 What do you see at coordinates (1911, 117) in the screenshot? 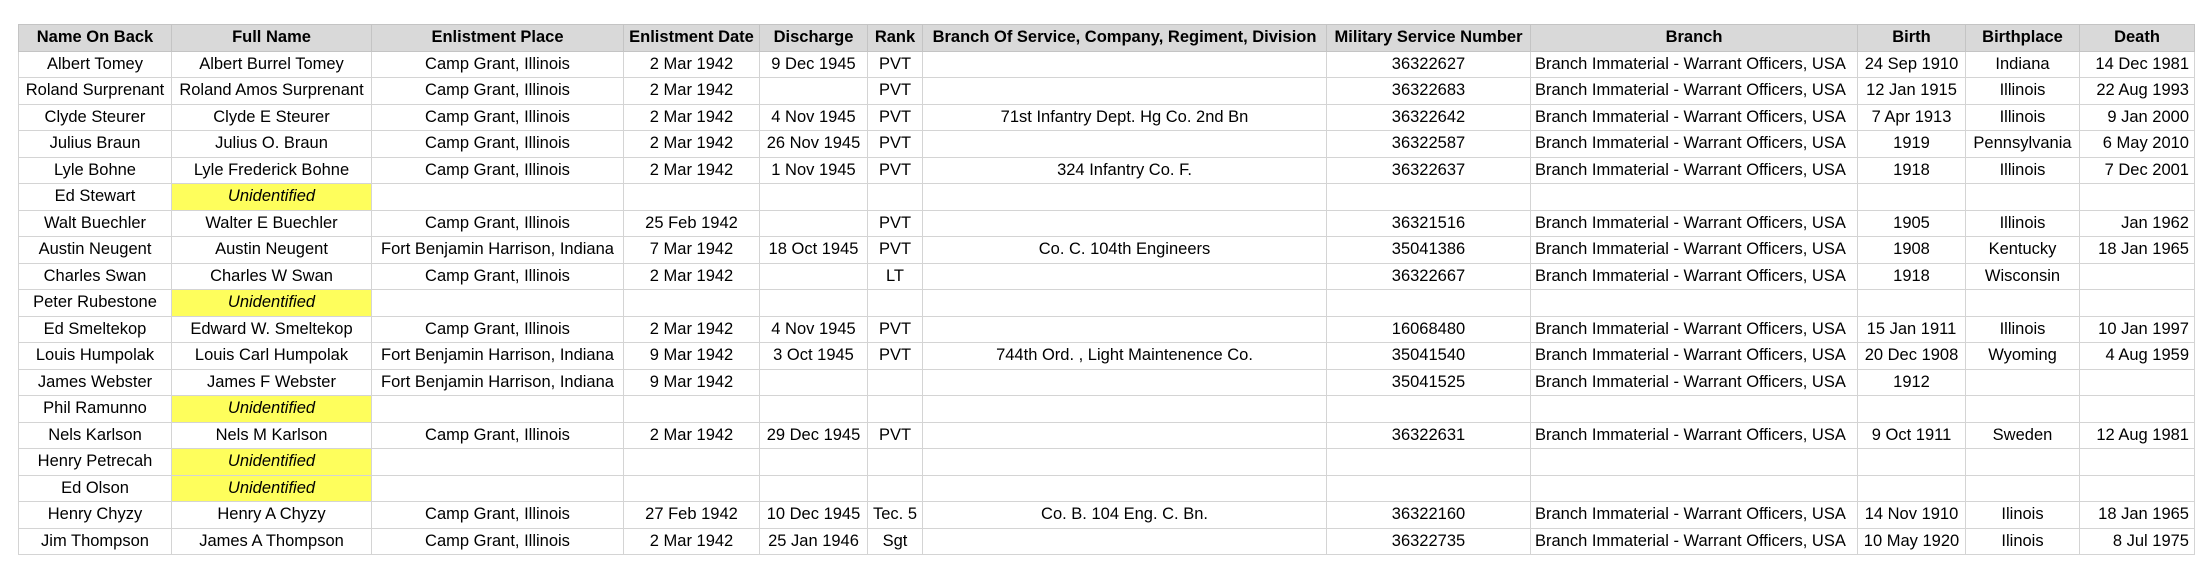
I see `table-cell: 7 Apr 1913` at bounding box center [1911, 117].